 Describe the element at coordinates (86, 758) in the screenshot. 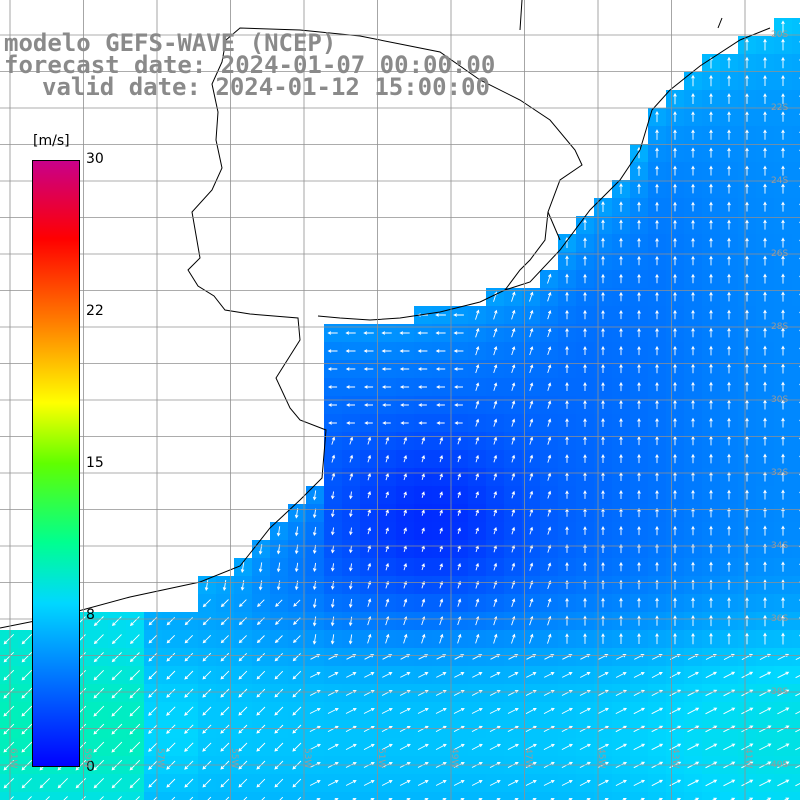

I see `longitude-label: 59W` at that location.